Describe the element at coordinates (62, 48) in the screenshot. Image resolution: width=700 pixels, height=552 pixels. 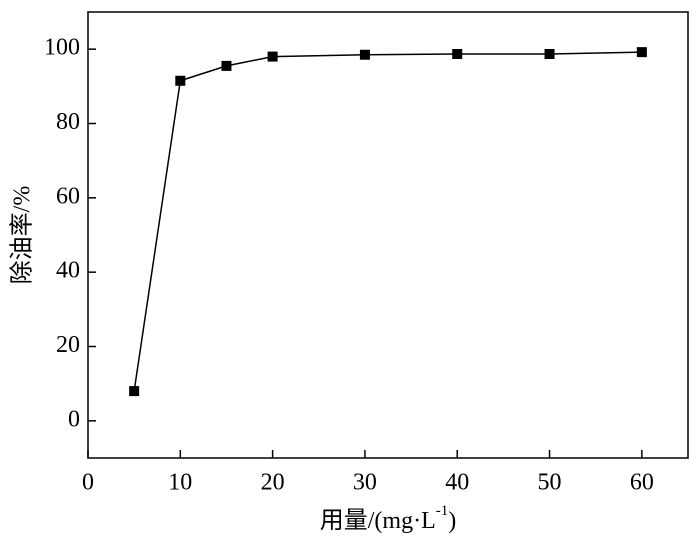
I see `y-tick-label: 100` at that location.